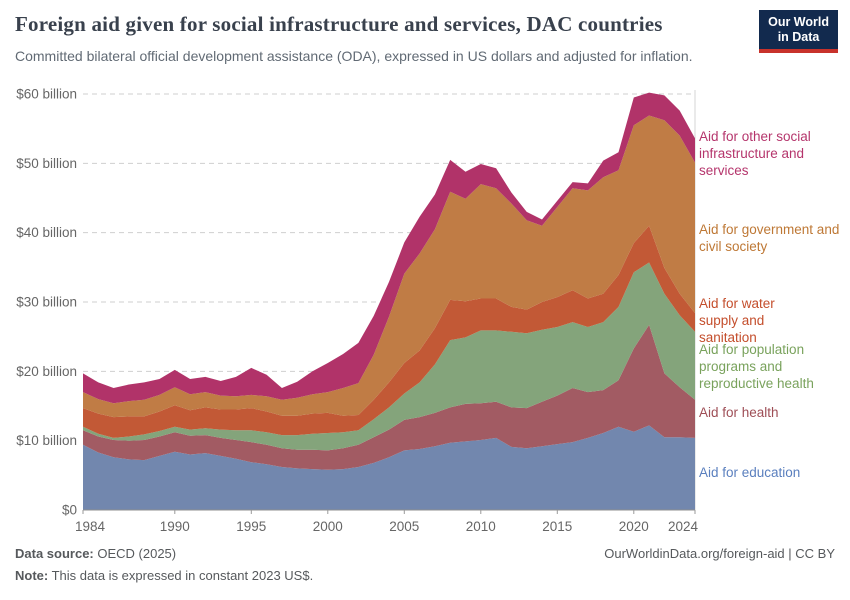 This screenshot has height=600, width=850. Describe the element at coordinates (404, 526) in the screenshot. I see `x-tick-label: 2005` at that location.